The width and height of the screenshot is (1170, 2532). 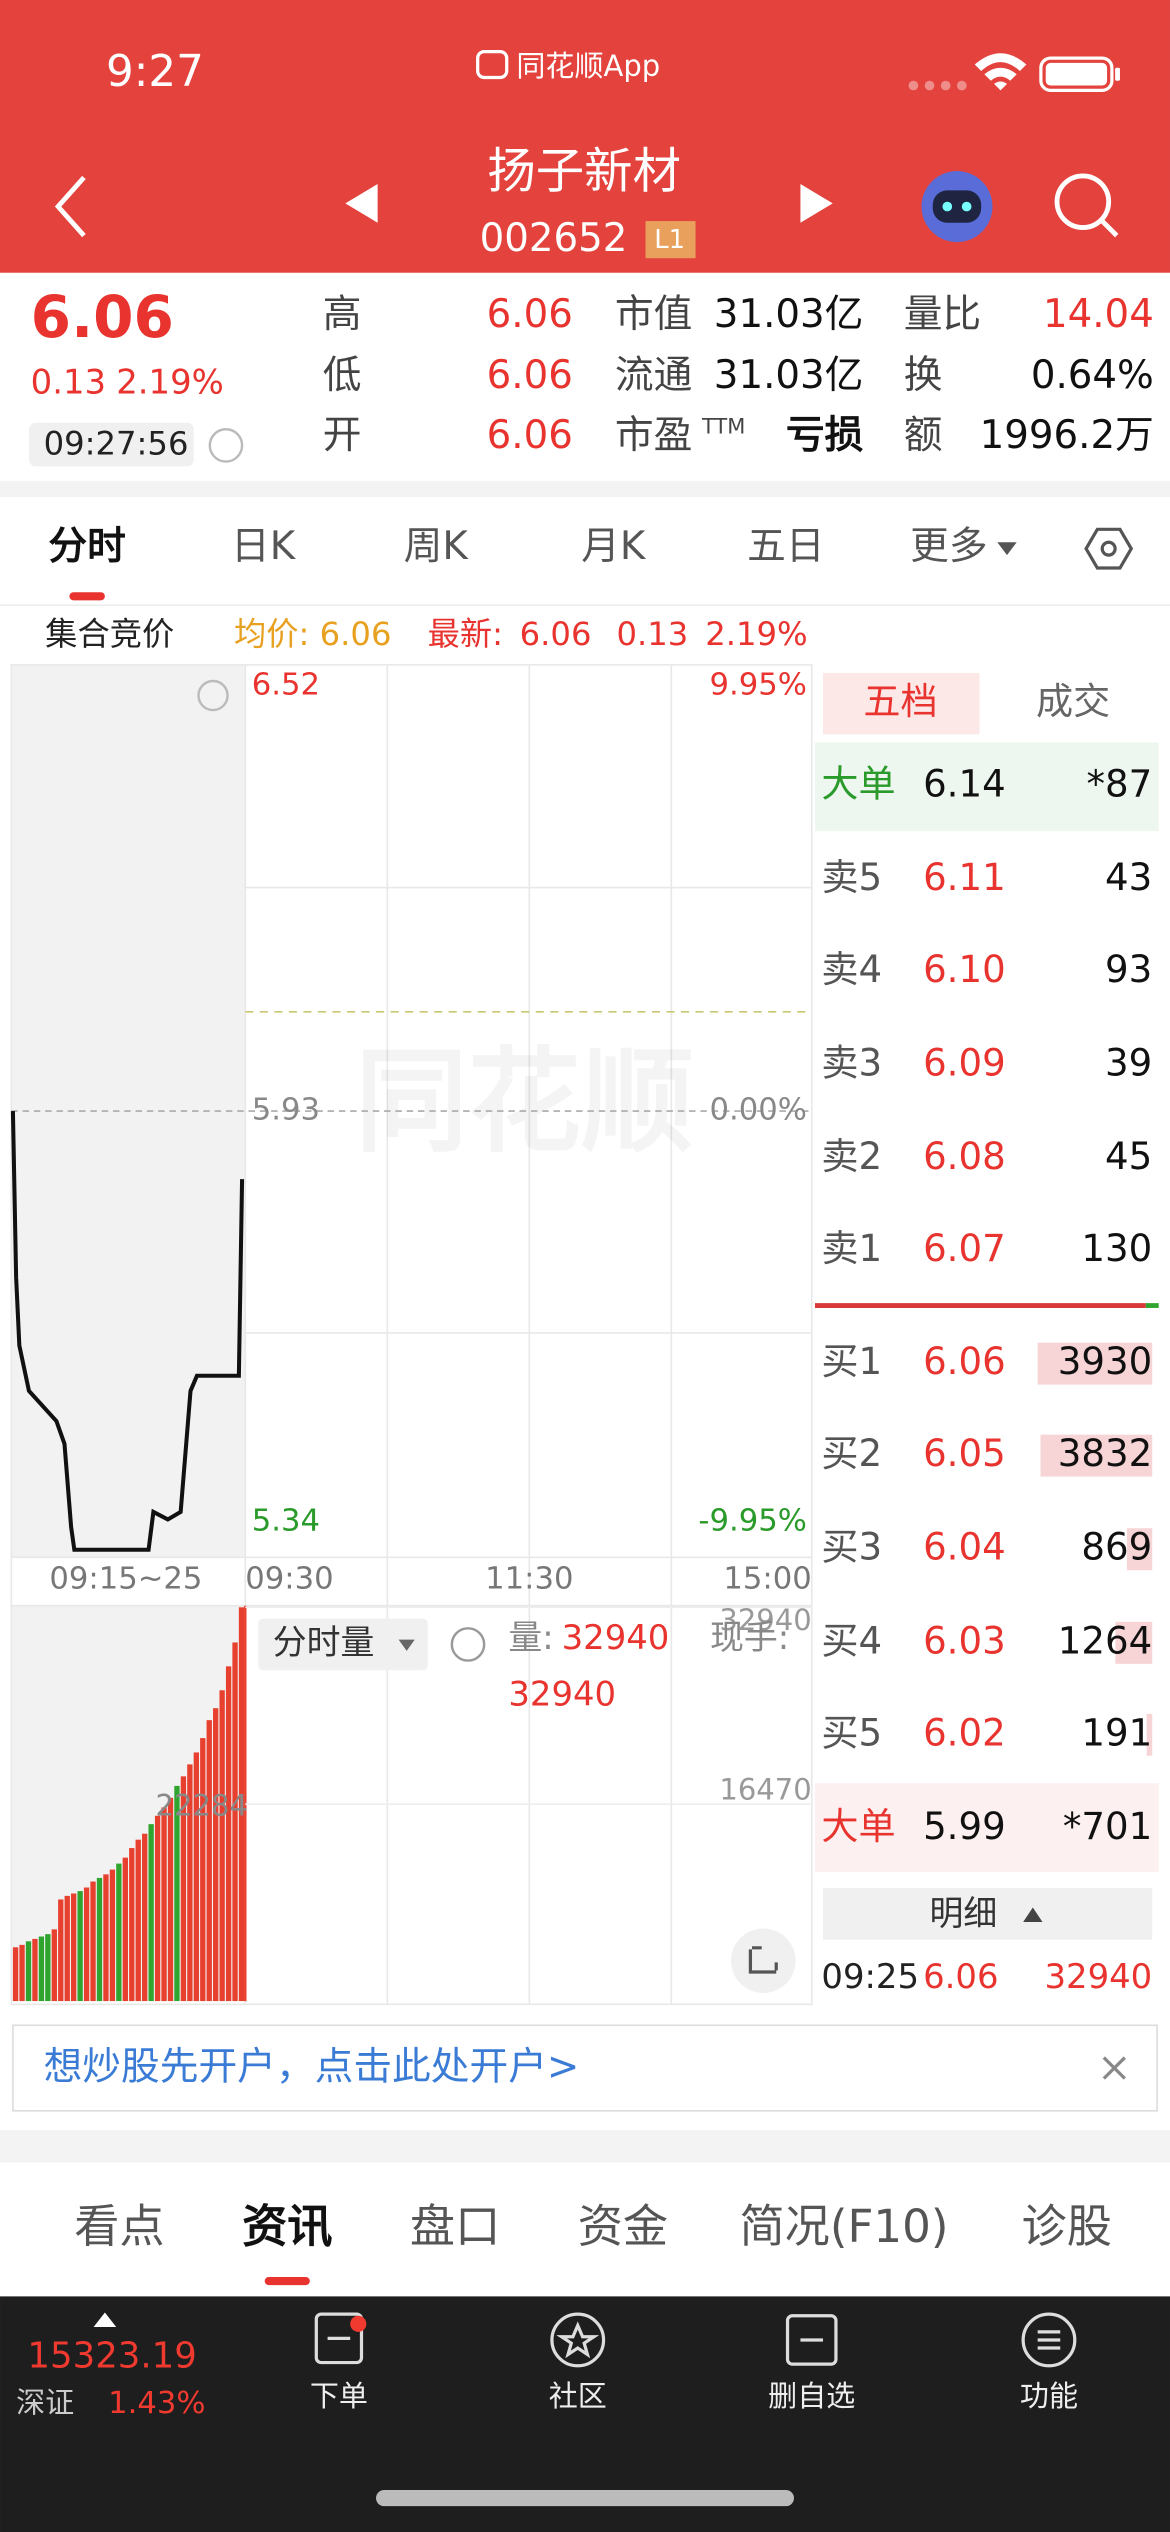 I want to click on index-name: 深证, so click(x=45, y=2403).